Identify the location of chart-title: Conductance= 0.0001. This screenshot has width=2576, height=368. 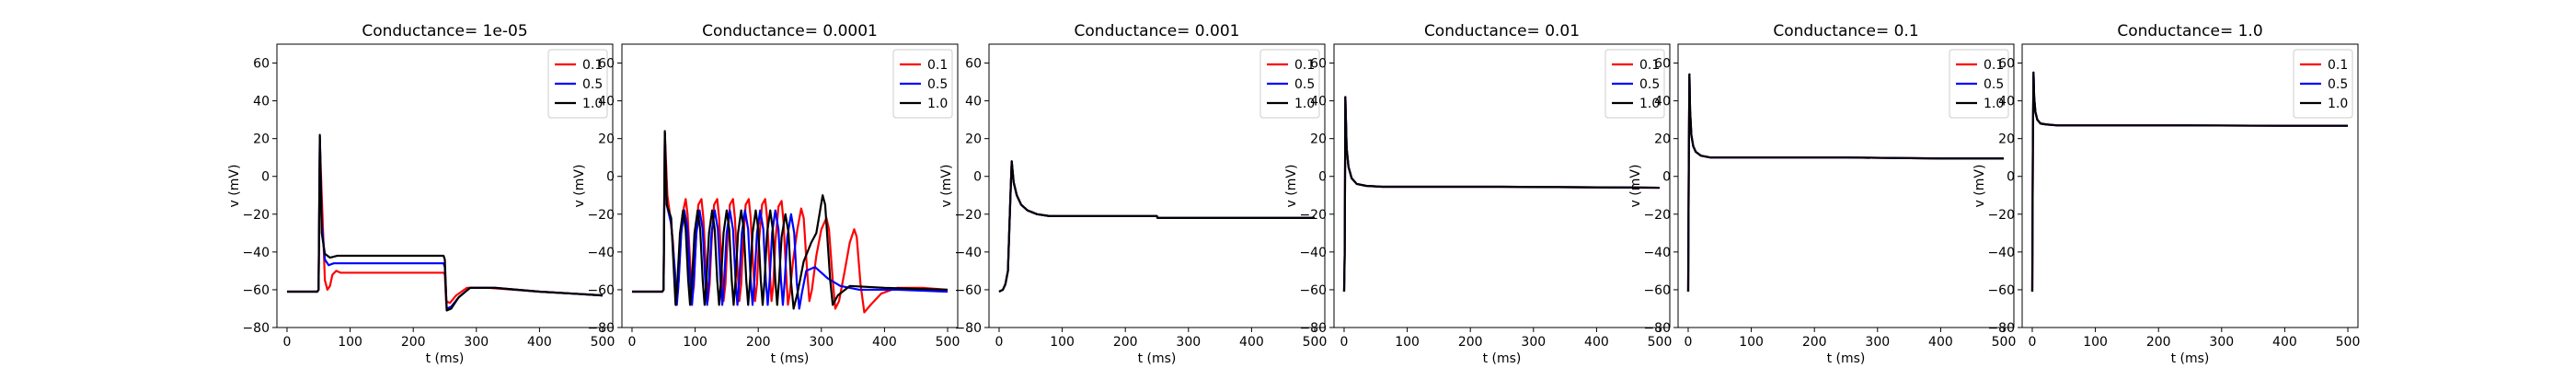
(790, 31).